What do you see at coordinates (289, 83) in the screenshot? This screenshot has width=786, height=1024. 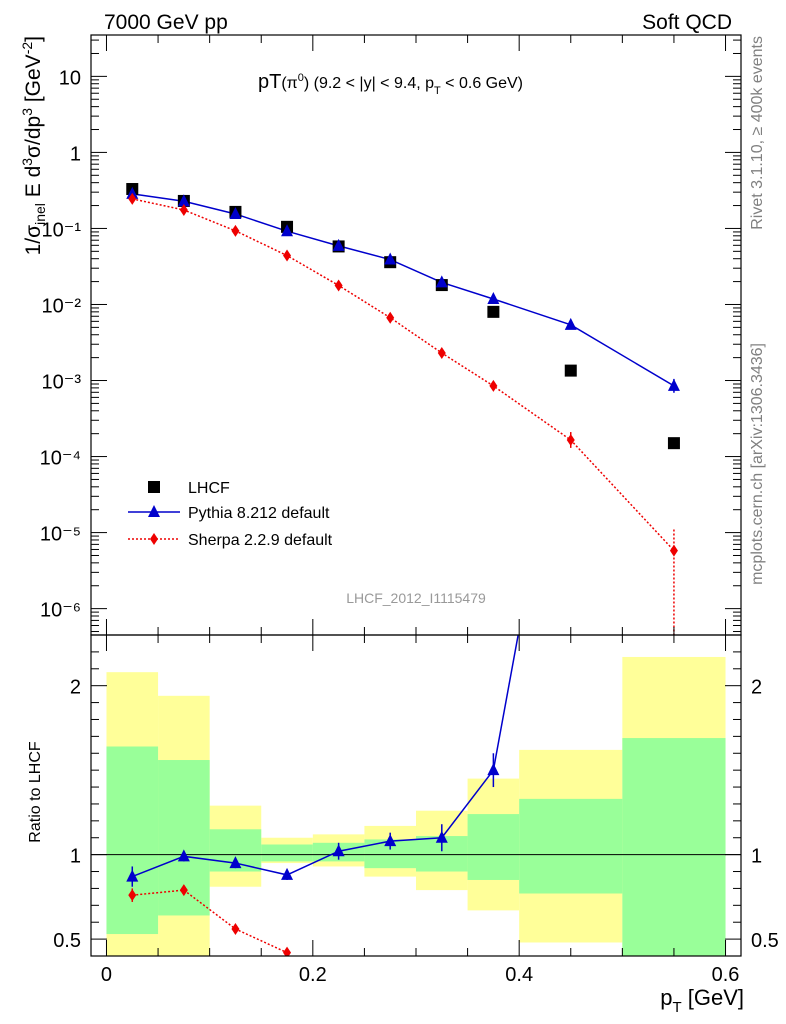 I see `title-particle: (π` at bounding box center [289, 83].